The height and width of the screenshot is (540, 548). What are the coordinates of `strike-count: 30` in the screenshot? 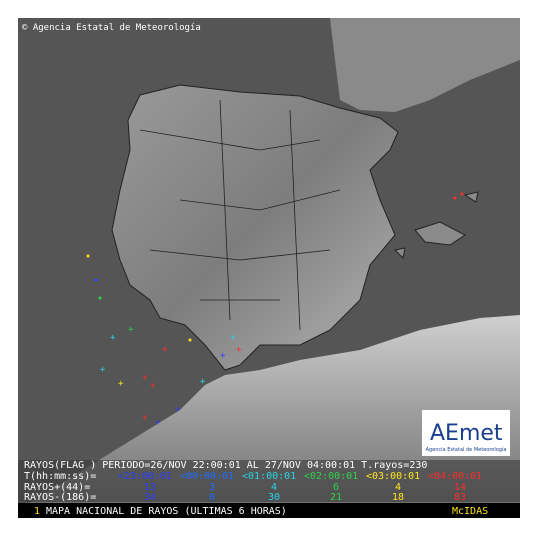 It's located at (274, 497).